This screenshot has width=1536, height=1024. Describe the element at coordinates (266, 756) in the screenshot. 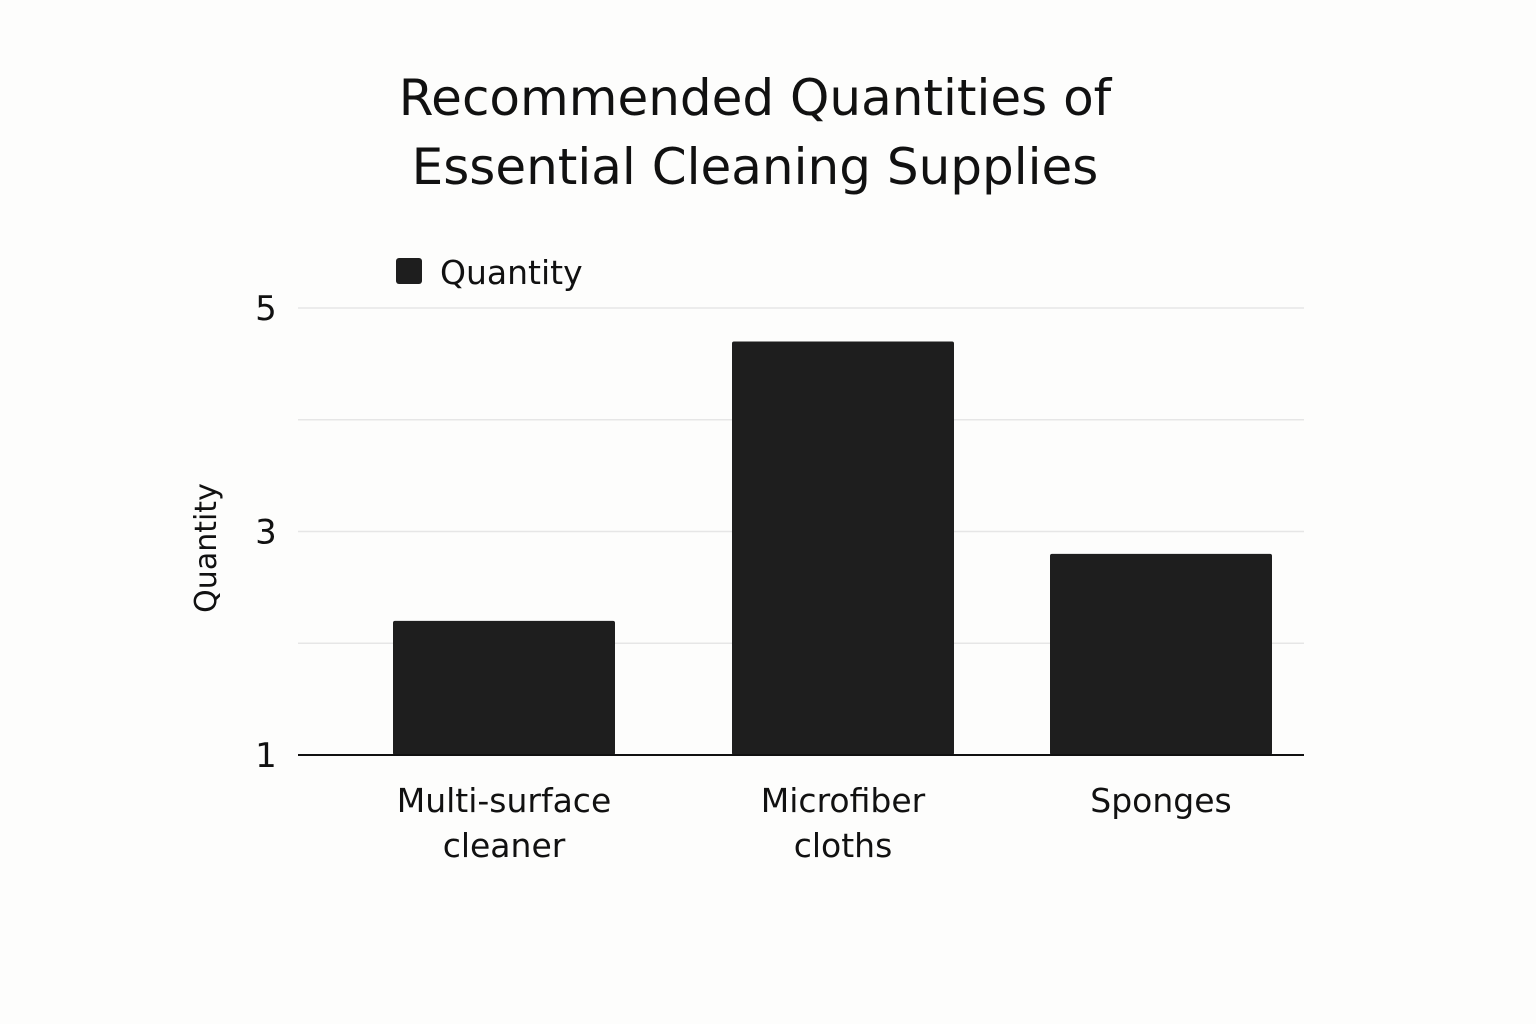

I see `y-tick-label: 1` at that location.